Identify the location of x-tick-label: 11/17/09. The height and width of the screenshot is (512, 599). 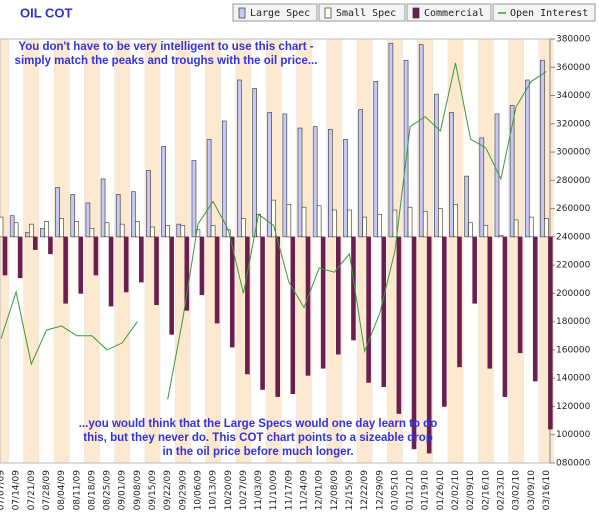
(289, 490).